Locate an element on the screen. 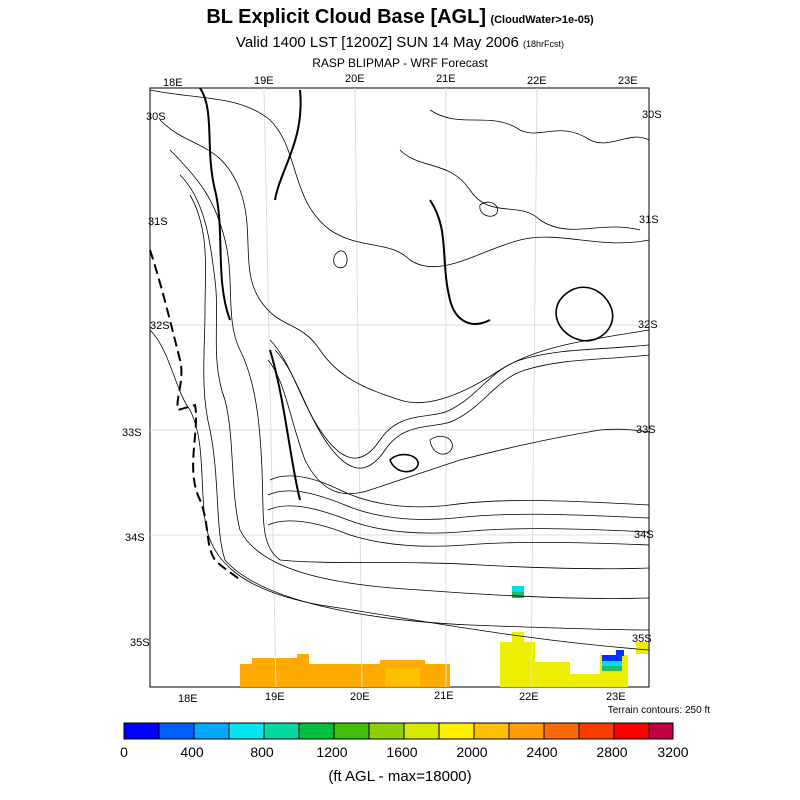 The width and height of the screenshot is (800, 800). top-lon-21: 21E is located at coordinates (446, 79).